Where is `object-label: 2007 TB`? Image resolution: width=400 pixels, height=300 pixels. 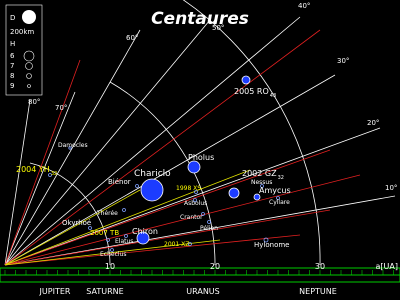 object-label: 2007 TB is located at coordinates (104, 233).